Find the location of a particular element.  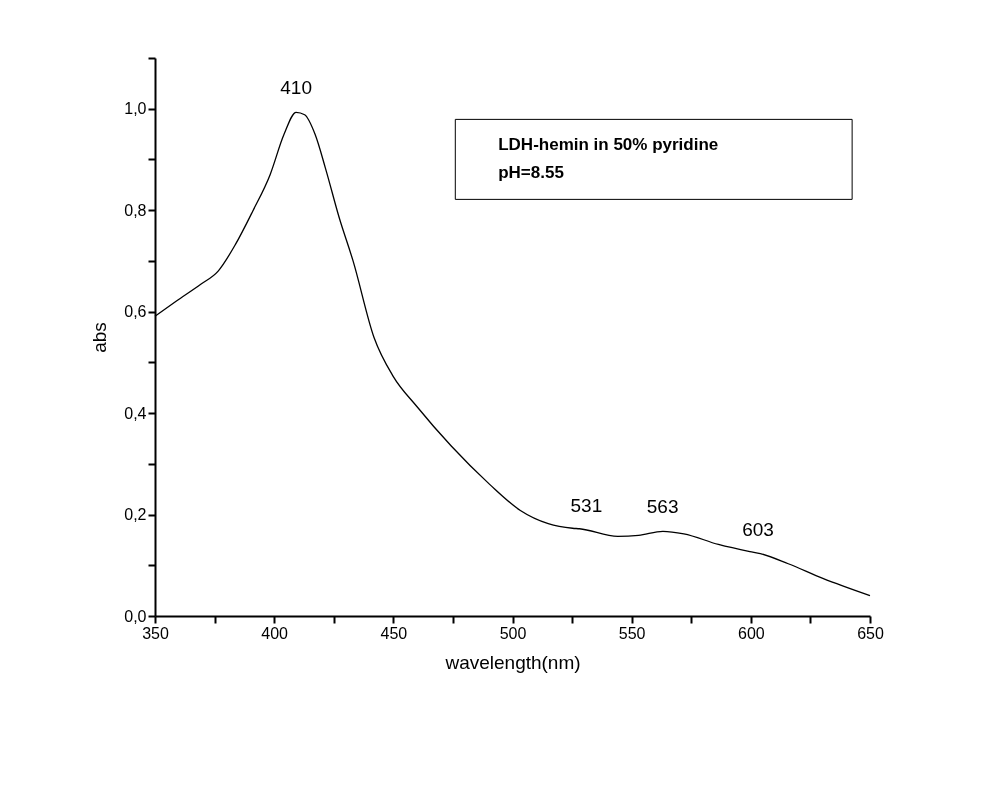

y-tick-label: 0,4 is located at coordinates (135, 413).